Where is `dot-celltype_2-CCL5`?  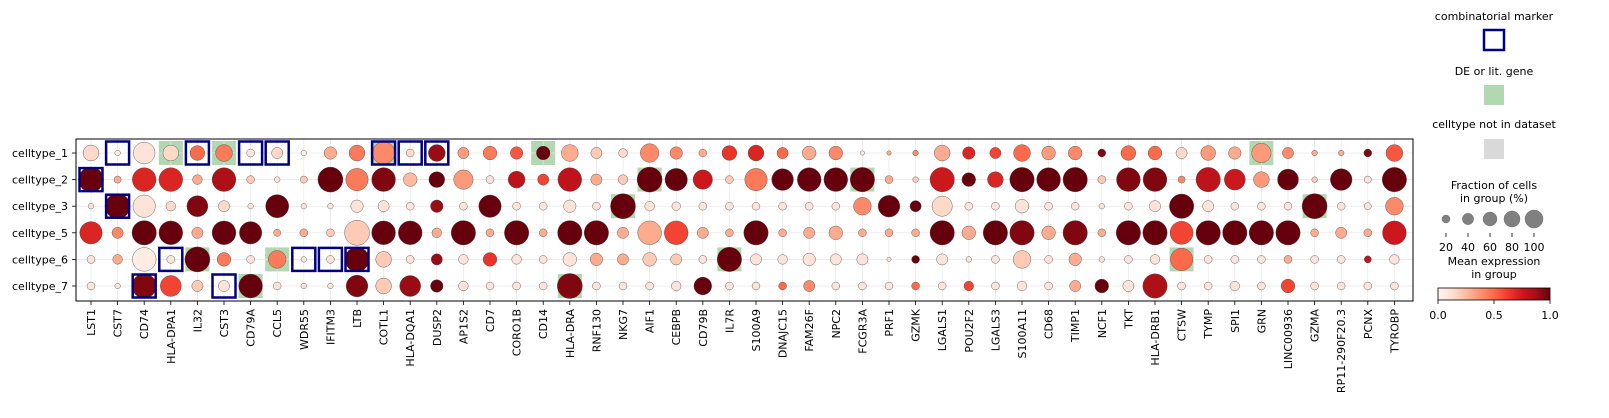 dot-celltype_2-CCL5 is located at coordinates (277, 179).